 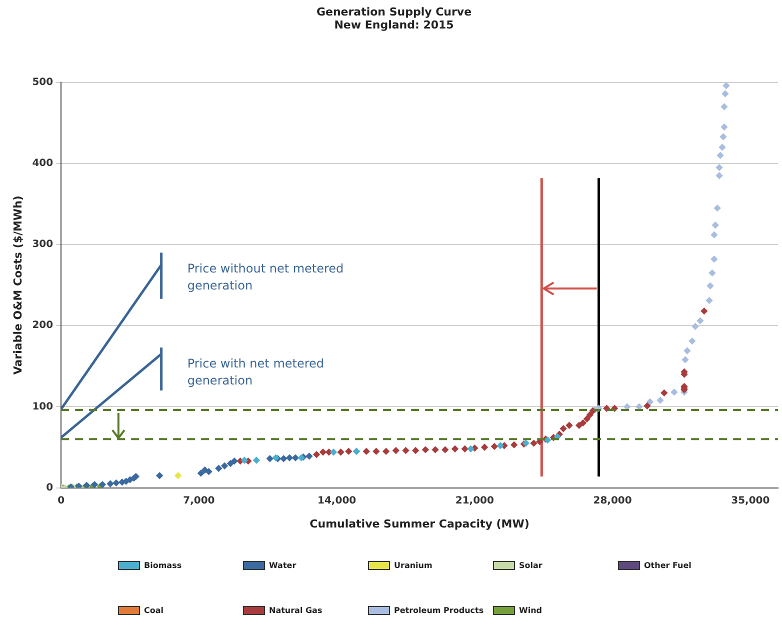 I want to click on y-axis-title: Variable O&M Costs ($/MWh), so click(x=17, y=285).